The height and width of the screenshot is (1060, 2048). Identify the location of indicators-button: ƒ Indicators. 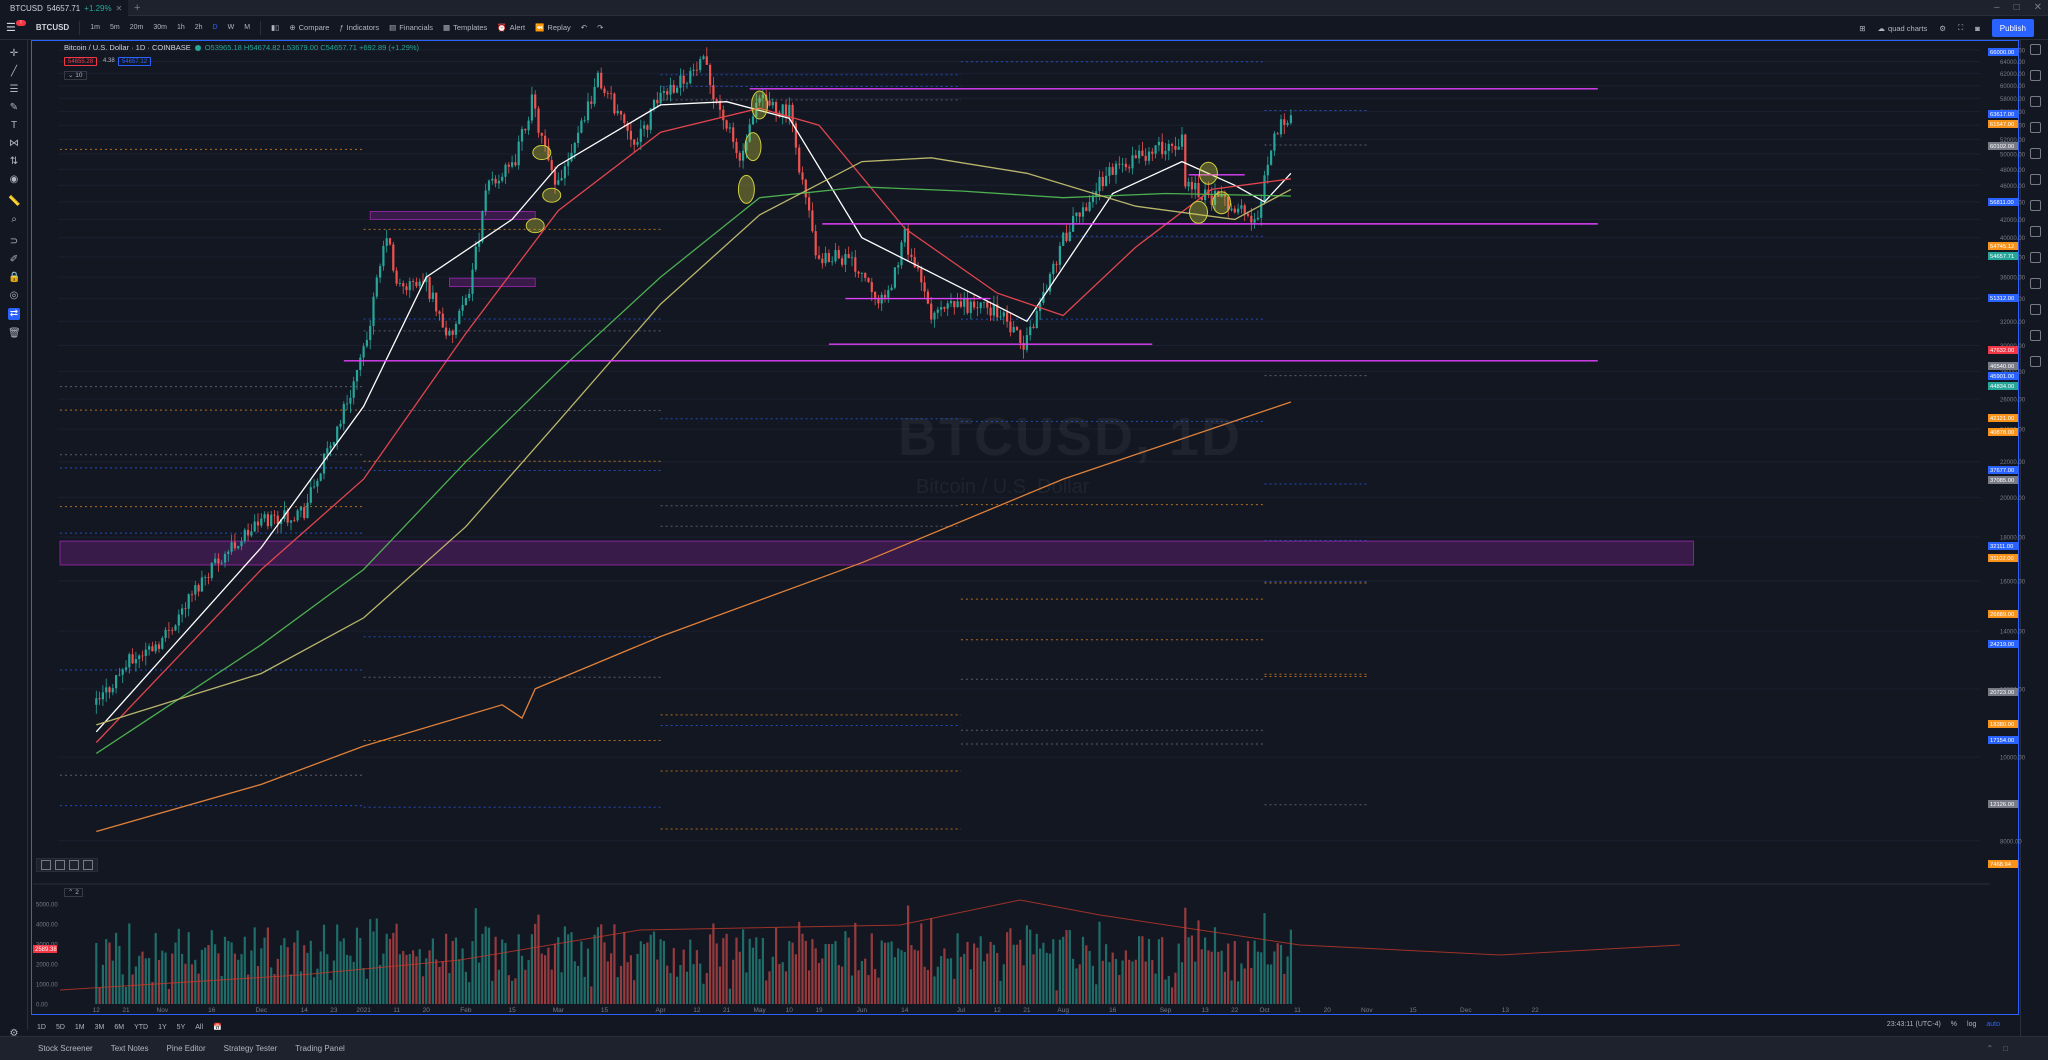
(359, 27).